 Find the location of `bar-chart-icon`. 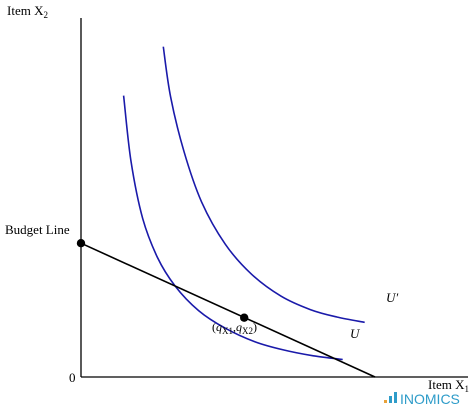

bar-chart-icon is located at coordinates (390, 397).